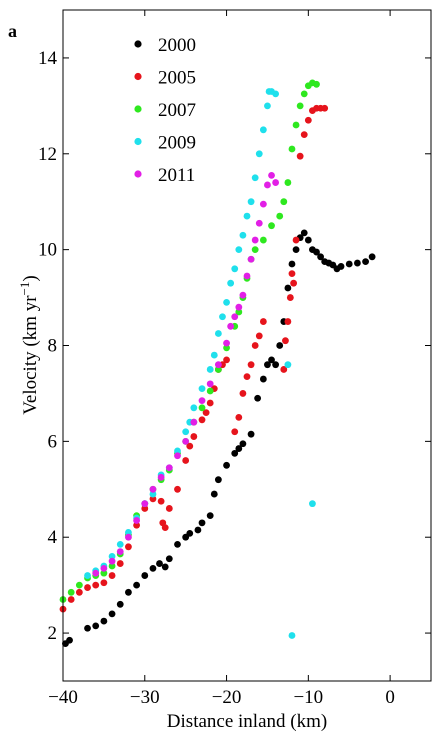  What do you see at coordinates (48, 58) in the screenshot?
I see `y-tick-label: 14` at bounding box center [48, 58].